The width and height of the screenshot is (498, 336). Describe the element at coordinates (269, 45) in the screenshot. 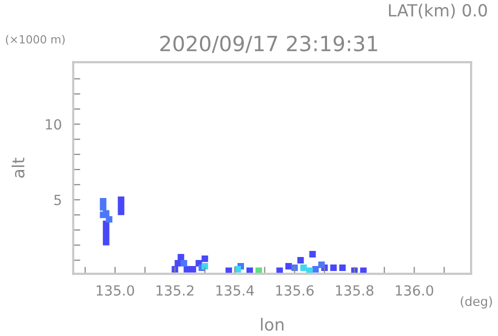

I see `chart-title: 2020/09/17 23:19:31` at that location.